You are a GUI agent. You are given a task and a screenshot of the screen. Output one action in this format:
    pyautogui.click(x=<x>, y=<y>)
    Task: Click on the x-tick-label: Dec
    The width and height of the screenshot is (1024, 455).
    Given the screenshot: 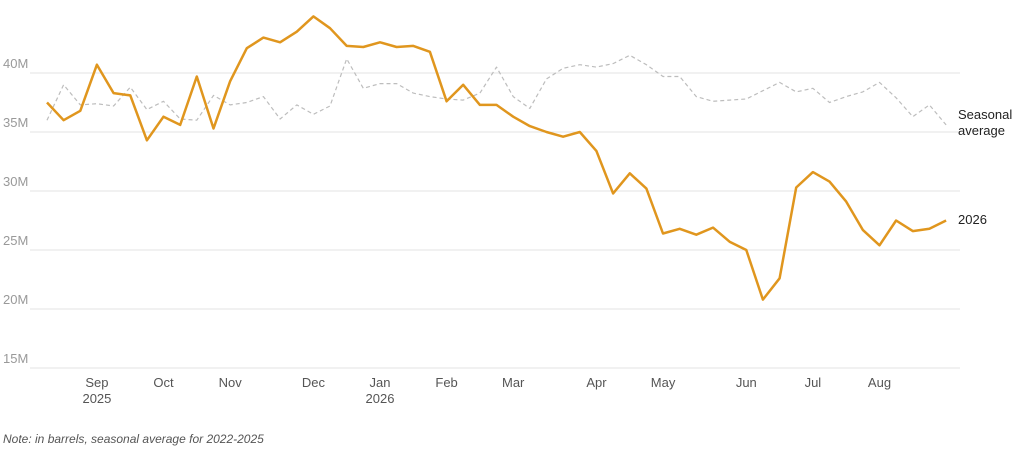 What is the action you would take?
    pyautogui.click(x=313, y=382)
    